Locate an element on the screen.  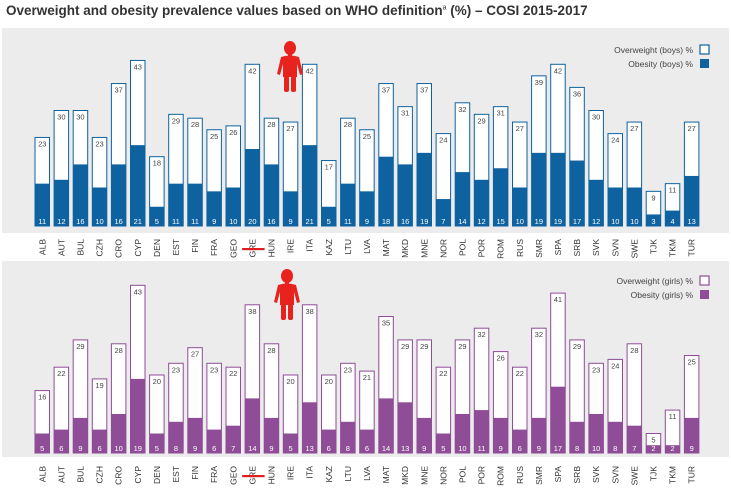
girls-legend-overweight-swatch is located at coordinates (704, 280).